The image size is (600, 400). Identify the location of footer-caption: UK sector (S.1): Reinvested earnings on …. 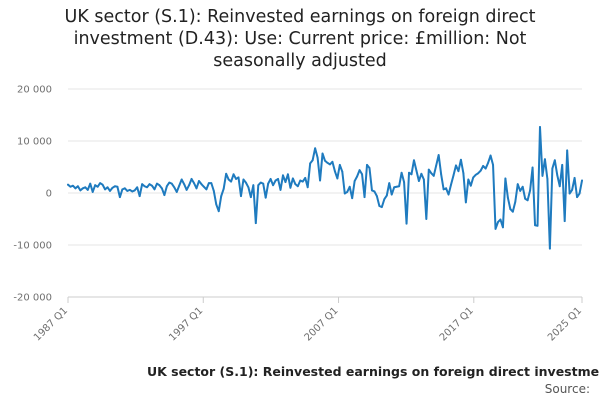
(300, 373).